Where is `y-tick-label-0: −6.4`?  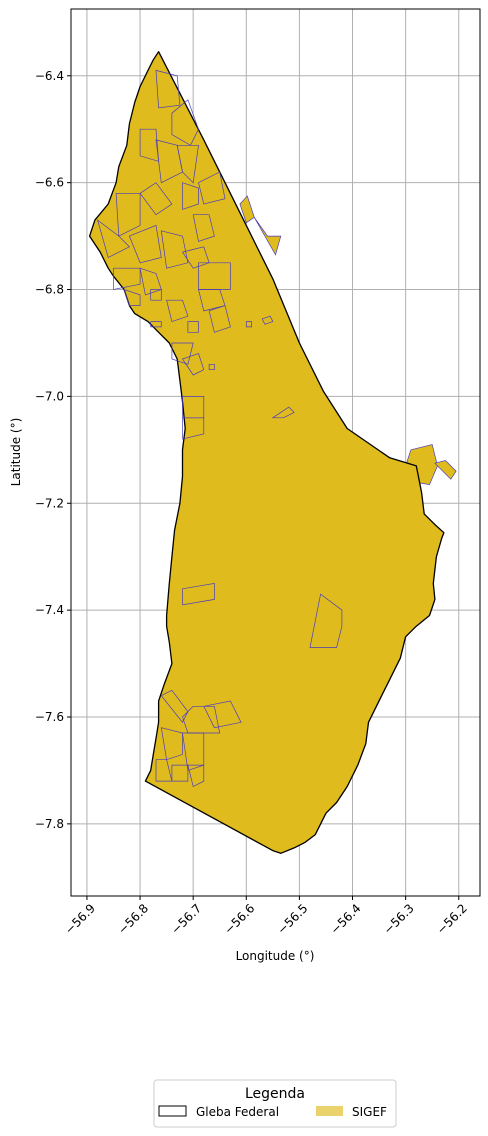
y-tick-label-0: −6.4 is located at coordinates (49, 76).